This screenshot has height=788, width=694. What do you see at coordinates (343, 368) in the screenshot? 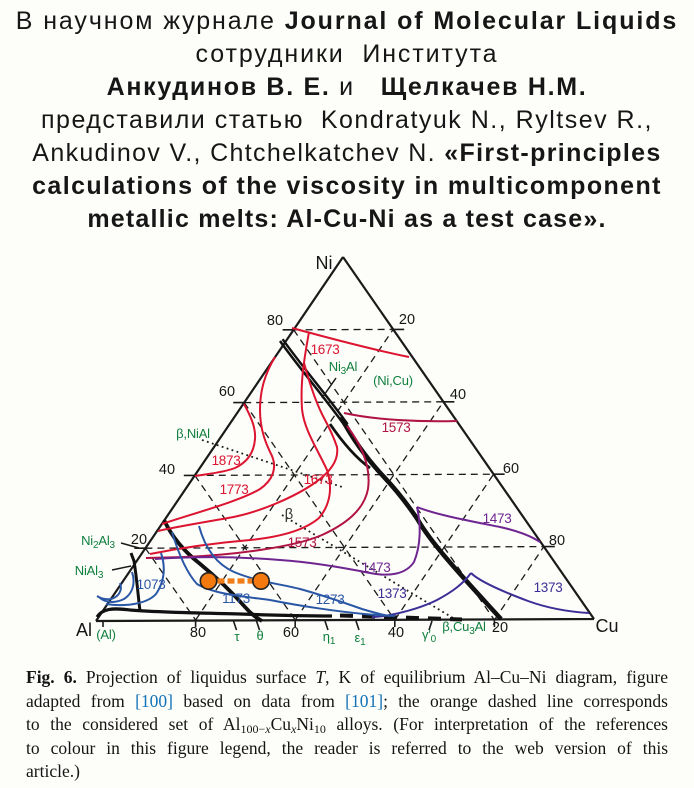
I see `svg-text: Ni3Al` at bounding box center [343, 368].